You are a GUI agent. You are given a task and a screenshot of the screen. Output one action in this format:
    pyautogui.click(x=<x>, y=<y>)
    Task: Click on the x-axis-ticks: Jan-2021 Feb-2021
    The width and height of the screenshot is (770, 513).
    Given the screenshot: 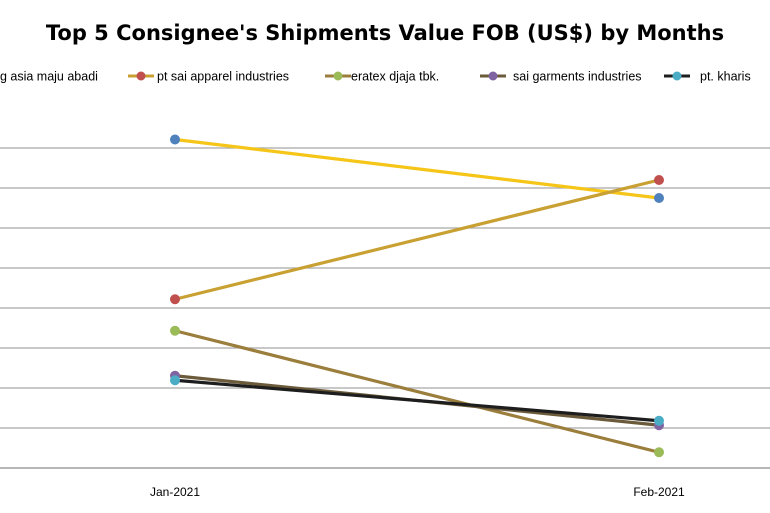 What is the action you would take?
    pyautogui.click(x=417, y=492)
    